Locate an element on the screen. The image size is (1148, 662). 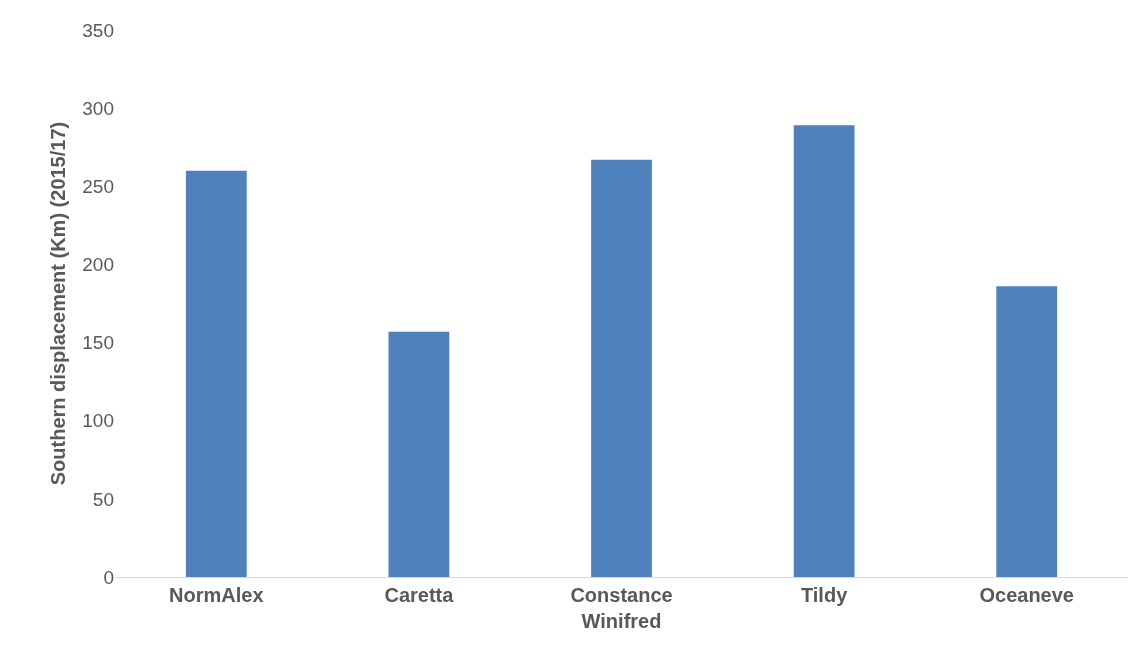
y-tick-label: 50 is located at coordinates (103, 499).